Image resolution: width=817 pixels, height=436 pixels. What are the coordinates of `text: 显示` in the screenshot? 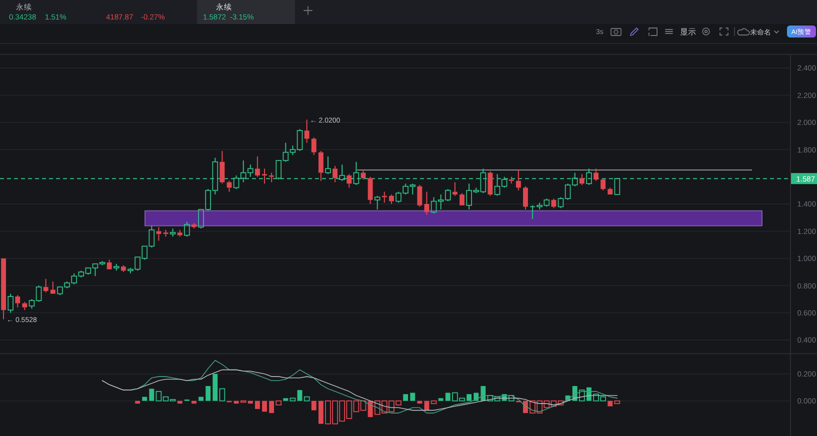 It's located at (688, 32).